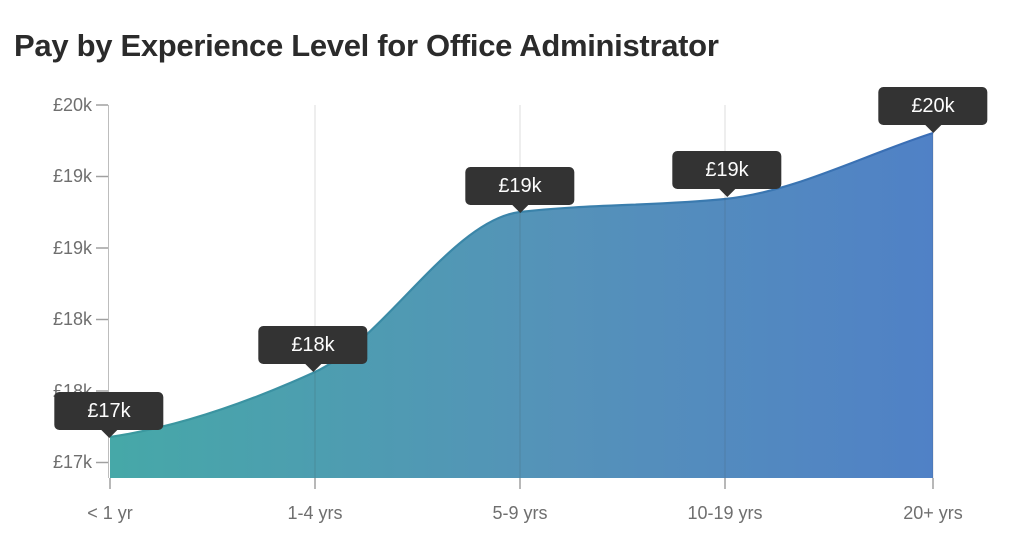 The image size is (1024, 546). Describe the element at coordinates (315, 513) in the screenshot. I see `x-tick-label: 1-4 yrs` at that location.